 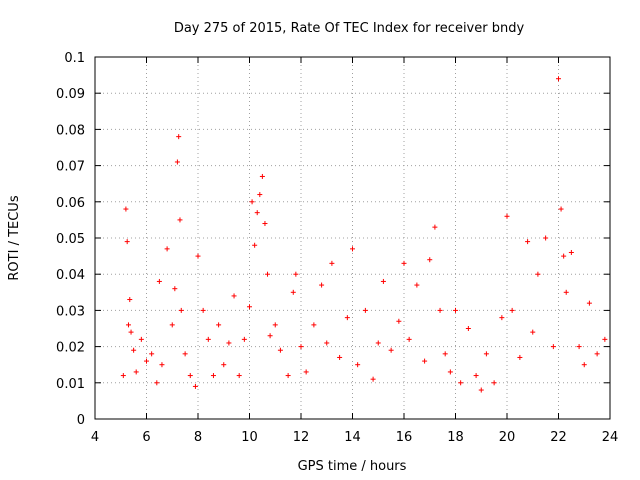 I want to click on y-tick-label: 0.05, so click(x=70, y=239).